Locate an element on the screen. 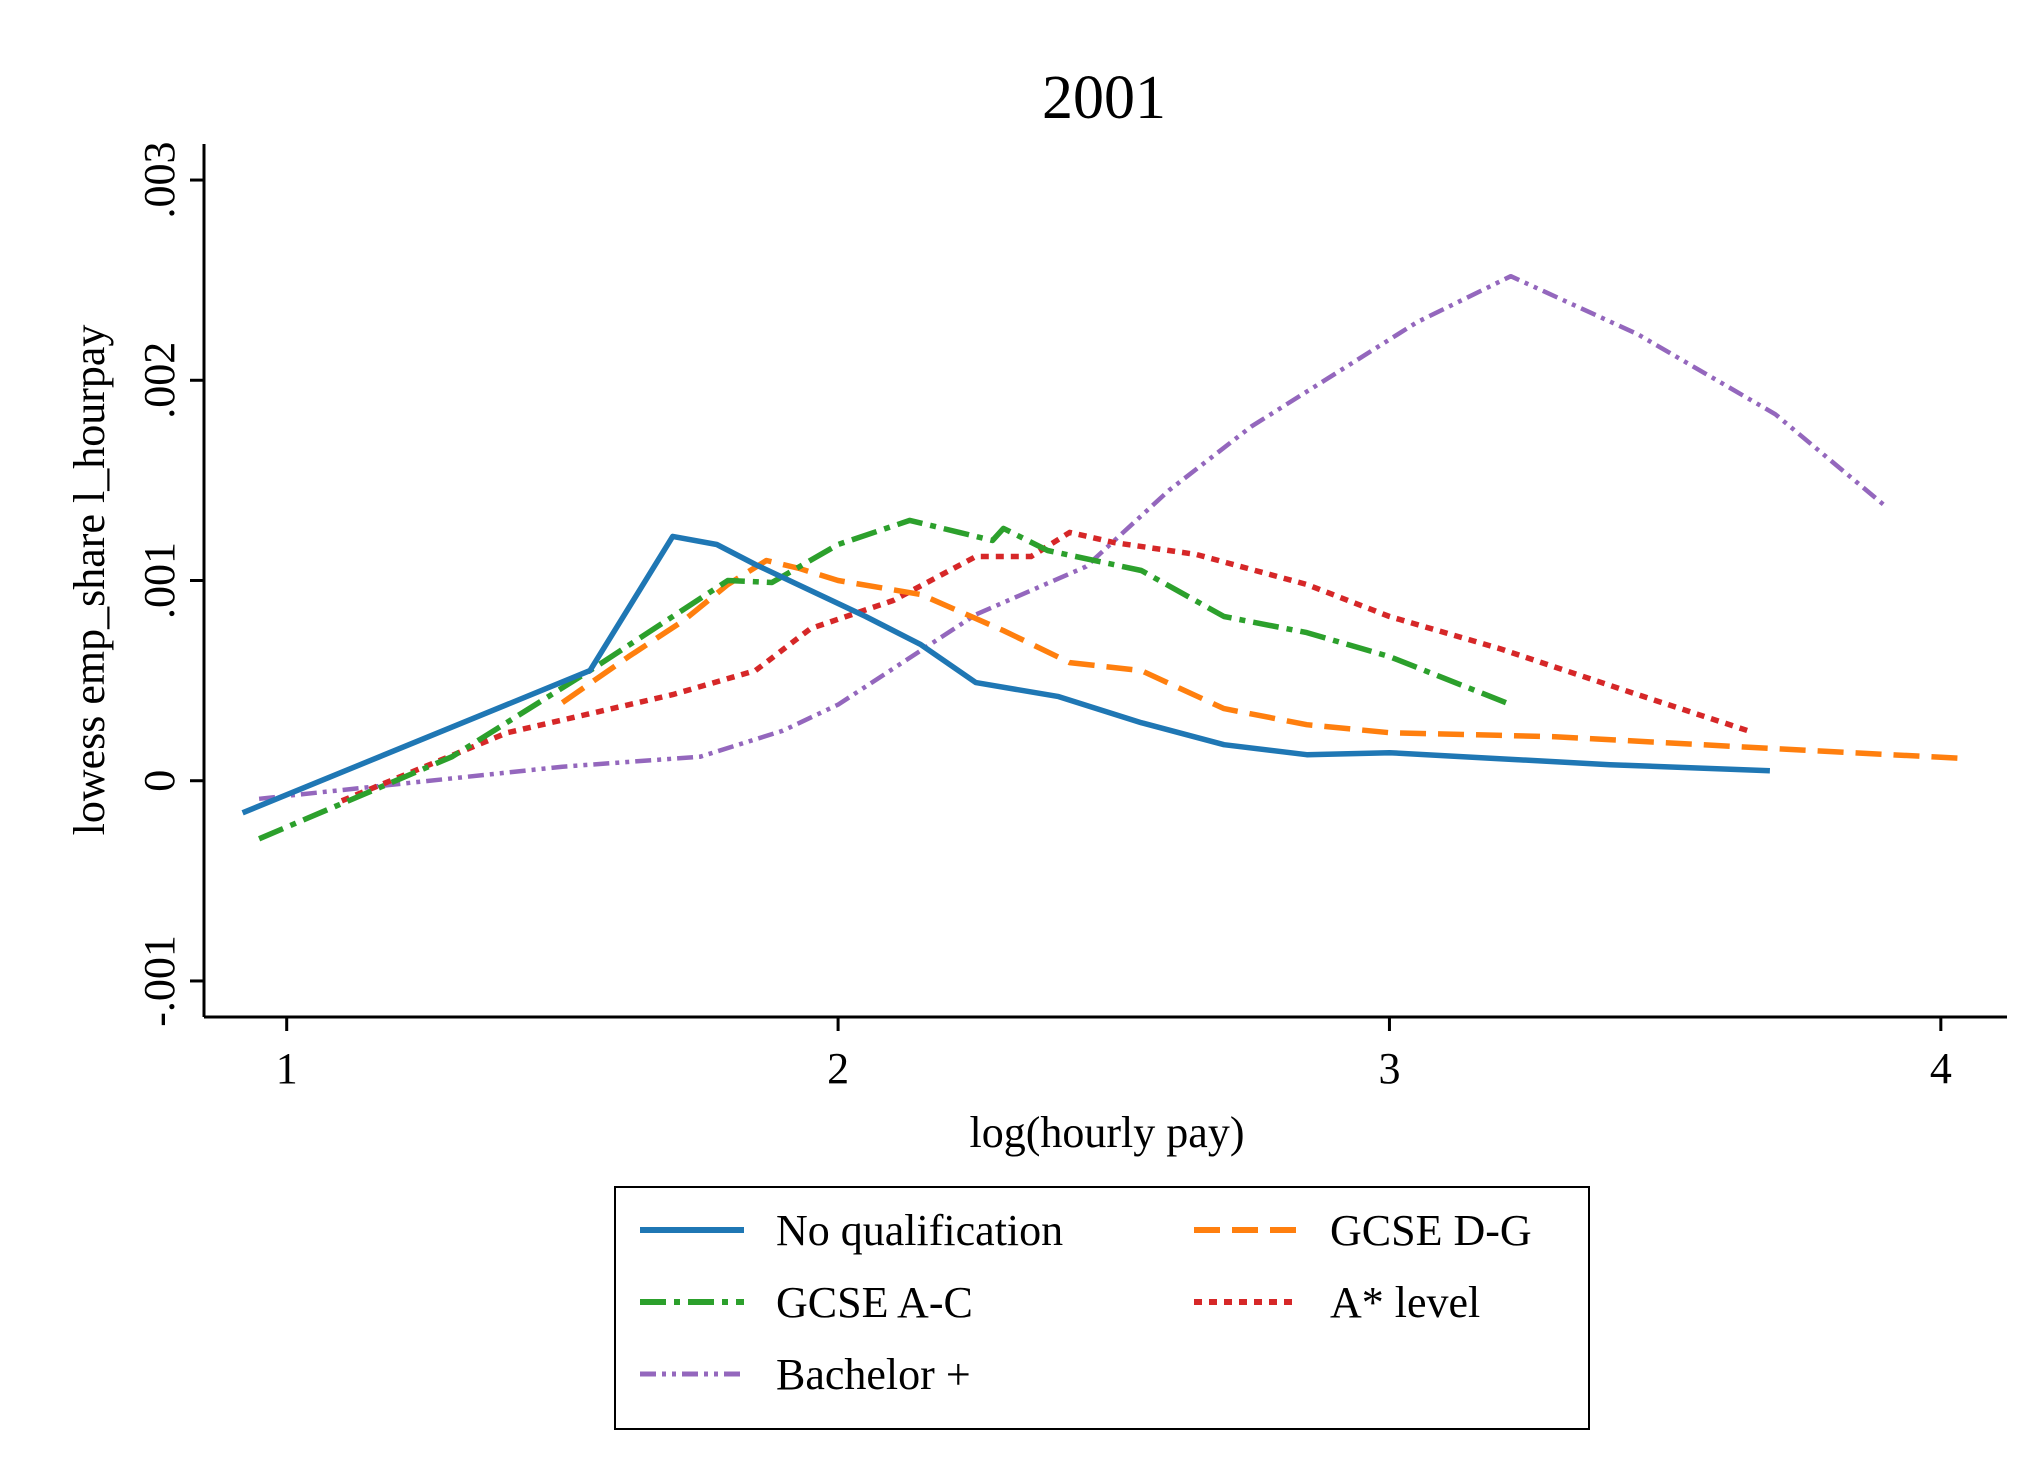 The image size is (2037, 1482). y-tick-label: .002 is located at coordinates (159, 380).